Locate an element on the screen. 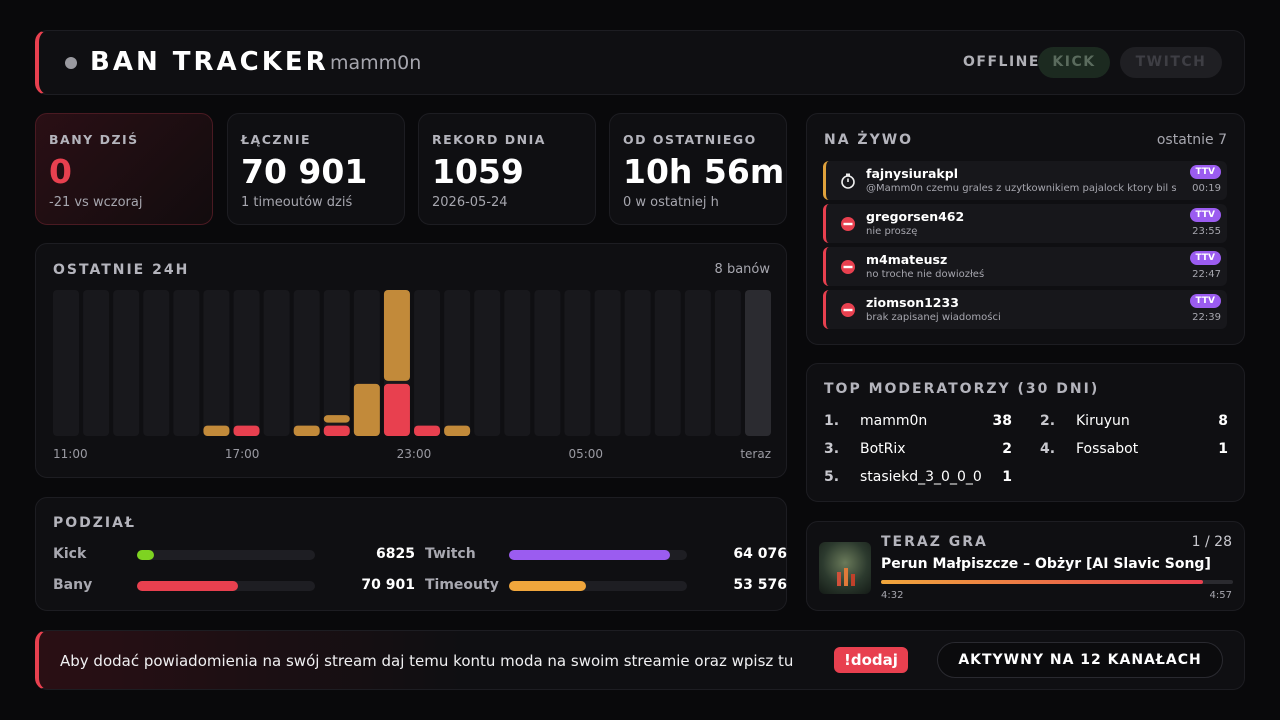  feed-name: ziomson1233 is located at coordinates (912, 302).